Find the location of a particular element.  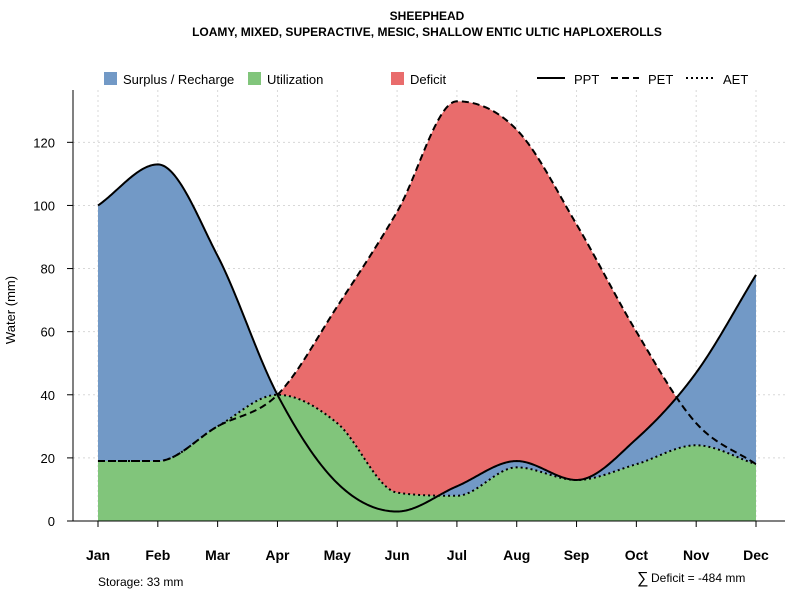

x-tick-label-oct: Oct is located at coordinates (637, 555).